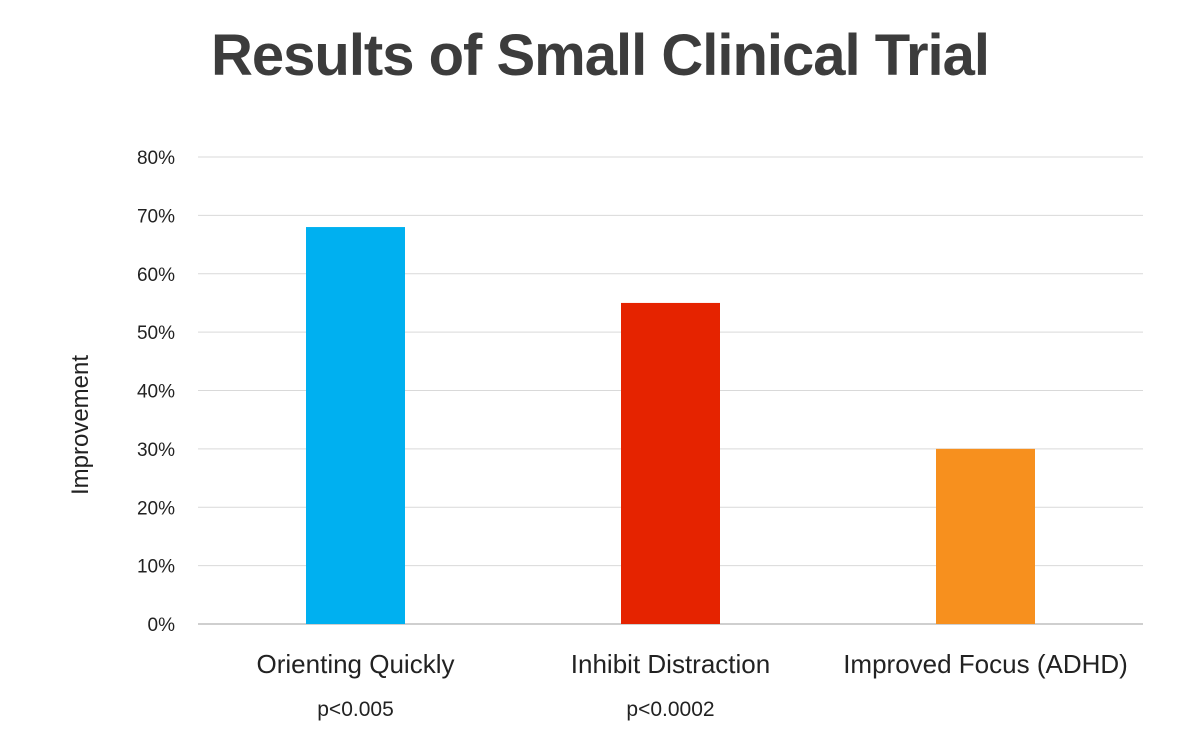  I want to click on y-tick-label: 20%, so click(156, 508).